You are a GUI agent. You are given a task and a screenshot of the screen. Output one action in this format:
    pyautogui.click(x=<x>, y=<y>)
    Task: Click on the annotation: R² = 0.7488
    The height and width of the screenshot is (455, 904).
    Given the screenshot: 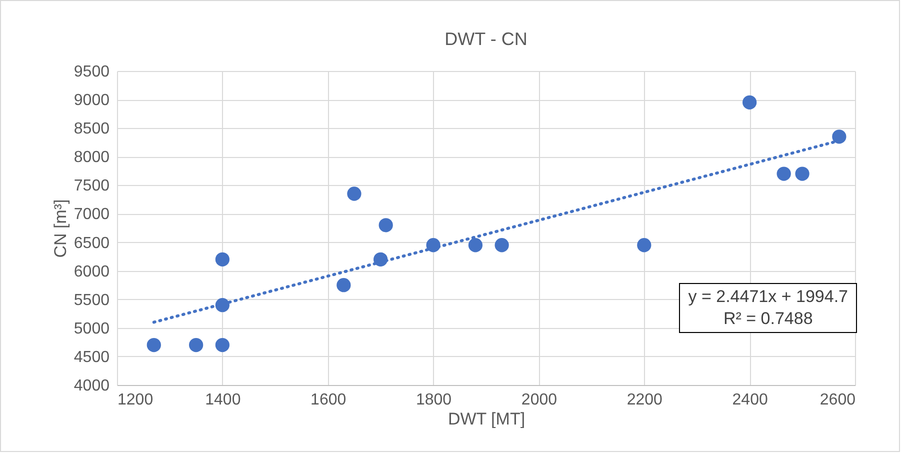 What is the action you would take?
    pyautogui.click(x=768, y=319)
    